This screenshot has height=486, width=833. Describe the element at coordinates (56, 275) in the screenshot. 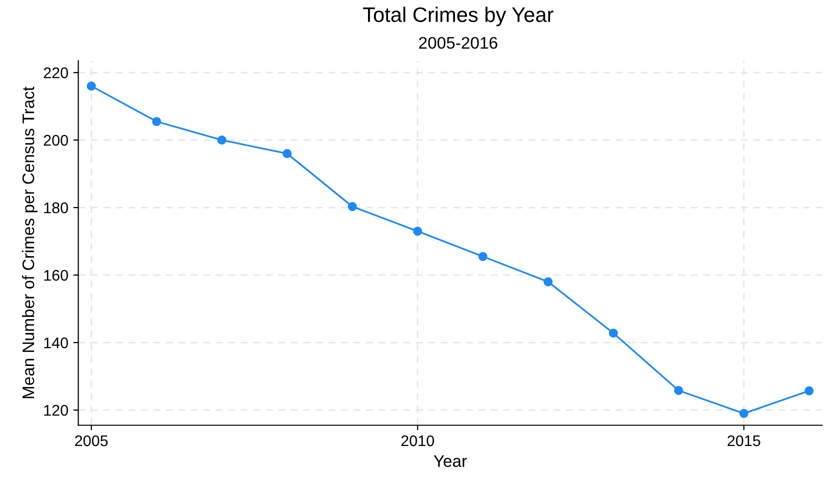

I see `y-tick-label: 160` at that location.